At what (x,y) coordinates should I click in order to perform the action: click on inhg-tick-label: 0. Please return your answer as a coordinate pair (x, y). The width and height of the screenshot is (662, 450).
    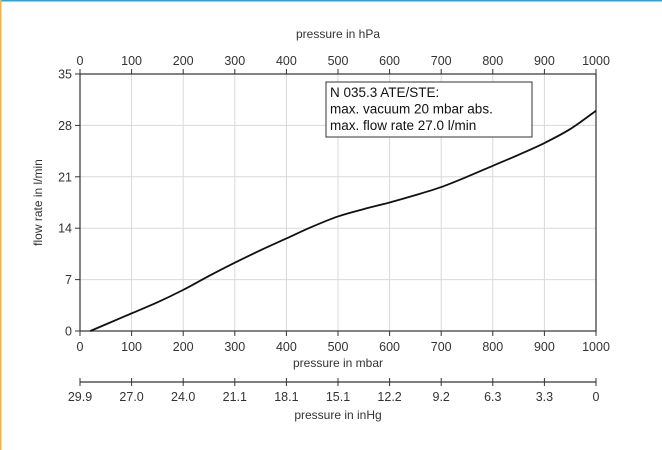
    Looking at the image, I should click on (596, 397).